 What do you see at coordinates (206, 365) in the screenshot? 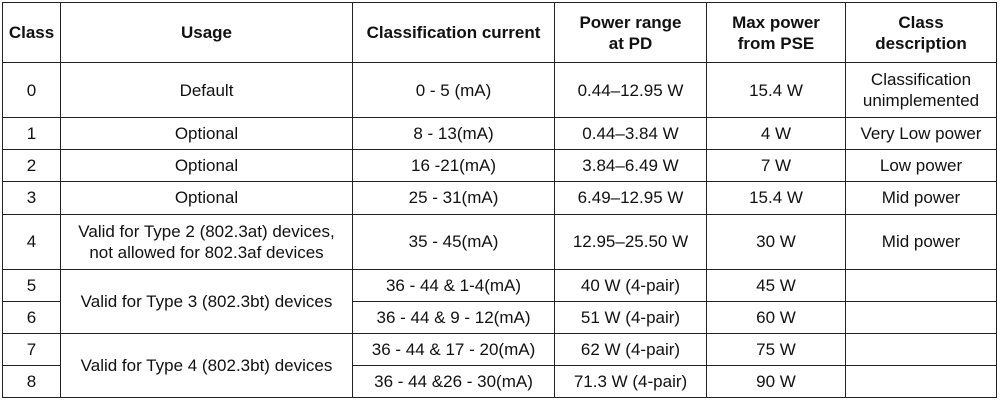
I see `cell-usage-type4: Valid for Type 4 (802.3bt) devices` at bounding box center [206, 365].